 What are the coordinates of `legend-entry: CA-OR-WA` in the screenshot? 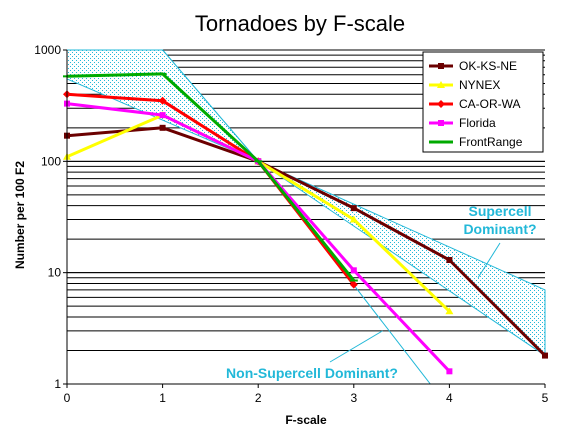 It's located at (475, 104).